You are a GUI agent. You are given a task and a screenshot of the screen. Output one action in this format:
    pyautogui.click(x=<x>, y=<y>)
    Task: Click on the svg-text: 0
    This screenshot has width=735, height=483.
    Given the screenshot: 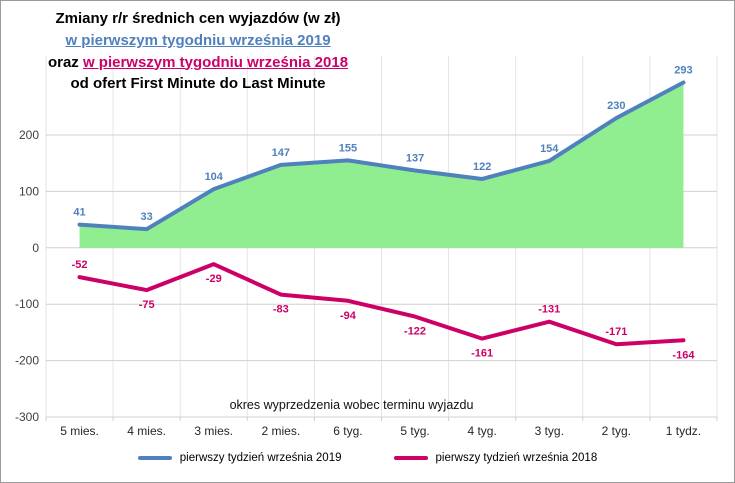 What is the action you would take?
    pyautogui.click(x=35, y=248)
    